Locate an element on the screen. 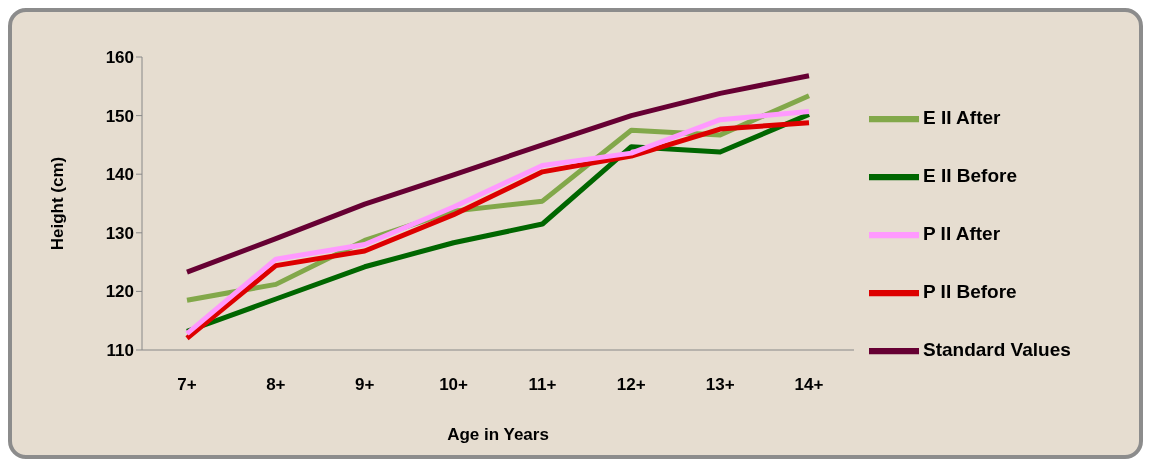 The height and width of the screenshot is (469, 1155). x-tick-label: 7+ is located at coordinates (187, 385).